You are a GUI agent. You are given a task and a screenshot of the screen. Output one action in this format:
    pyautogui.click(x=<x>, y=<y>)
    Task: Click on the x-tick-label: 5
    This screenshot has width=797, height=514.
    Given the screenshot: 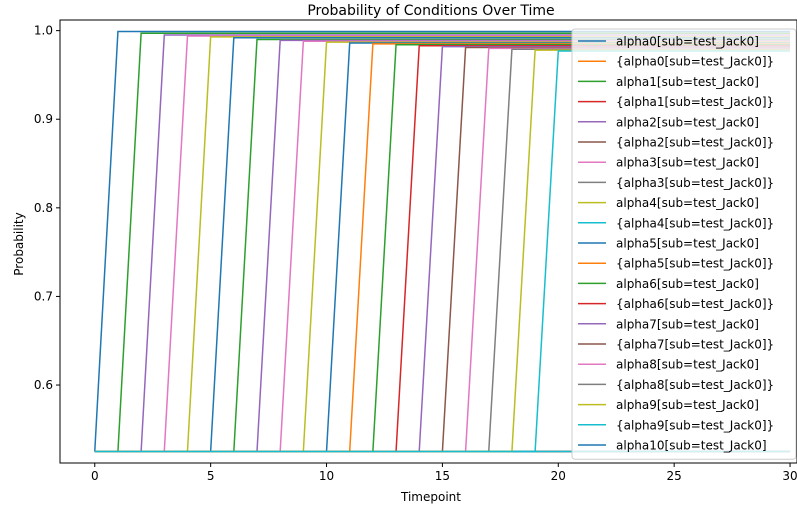 What is the action you would take?
    pyautogui.click(x=211, y=476)
    